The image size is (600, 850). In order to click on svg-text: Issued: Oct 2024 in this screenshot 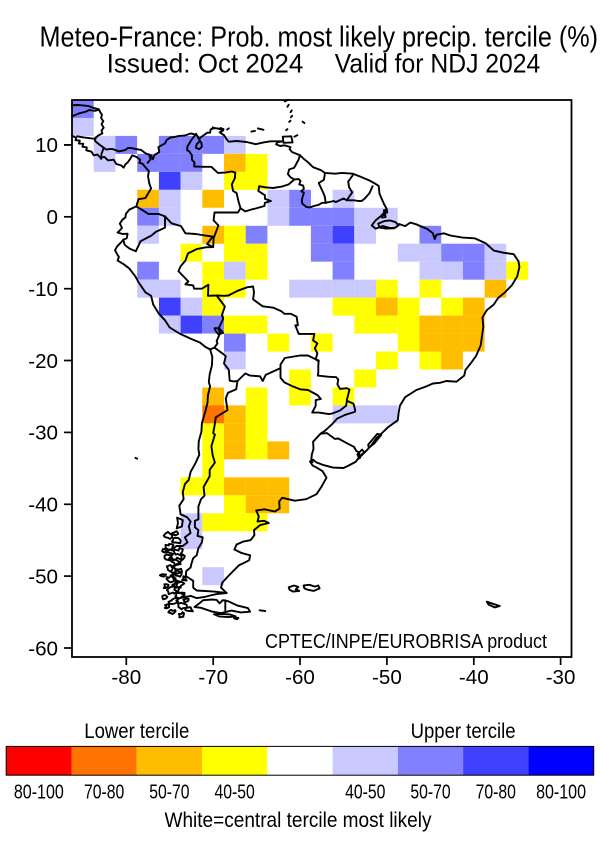, I will do `click(205, 63)`.